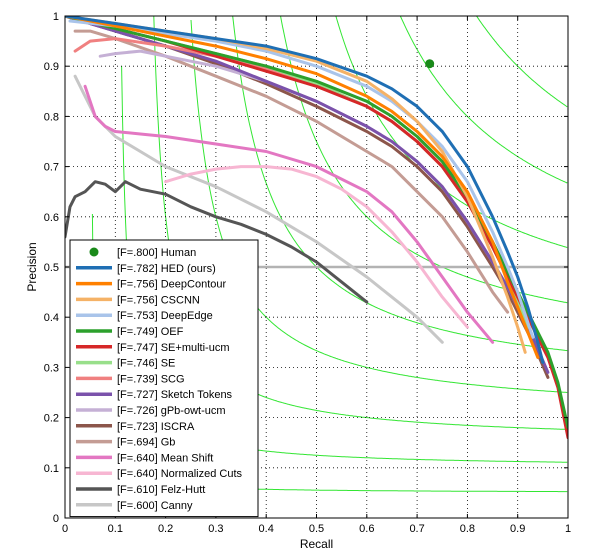  Describe the element at coordinates (155, 506) in the screenshot. I see `legend-entry-label: [F=.600] Canny` at that location.